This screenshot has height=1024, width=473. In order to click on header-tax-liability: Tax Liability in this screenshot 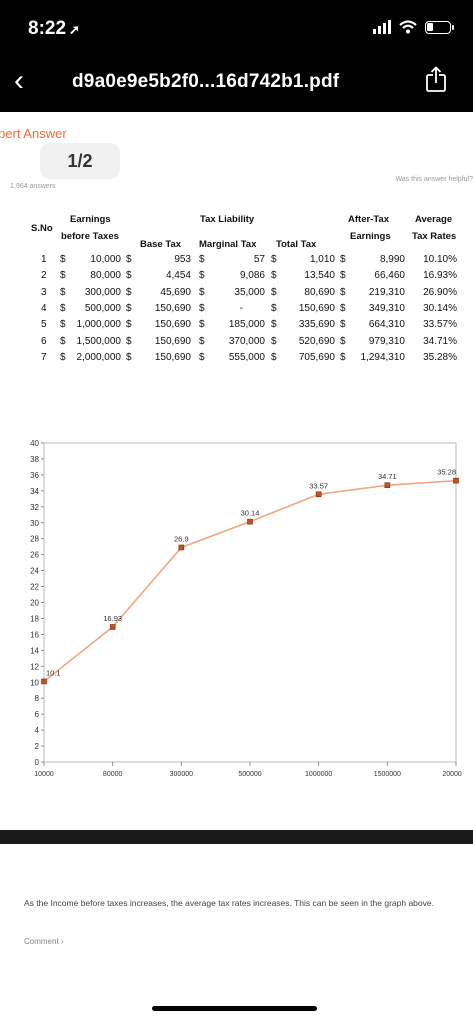, I will do `click(227, 219)`.